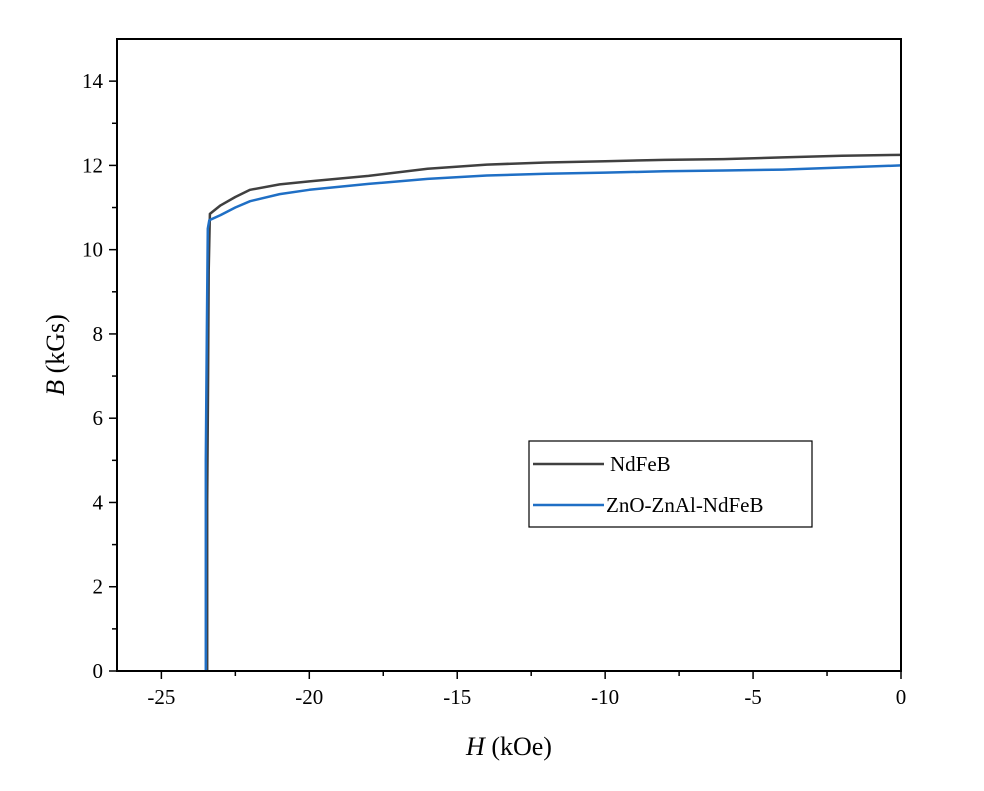 The width and height of the screenshot is (984, 791). I want to click on x-tick-label: -10, so click(605, 697).